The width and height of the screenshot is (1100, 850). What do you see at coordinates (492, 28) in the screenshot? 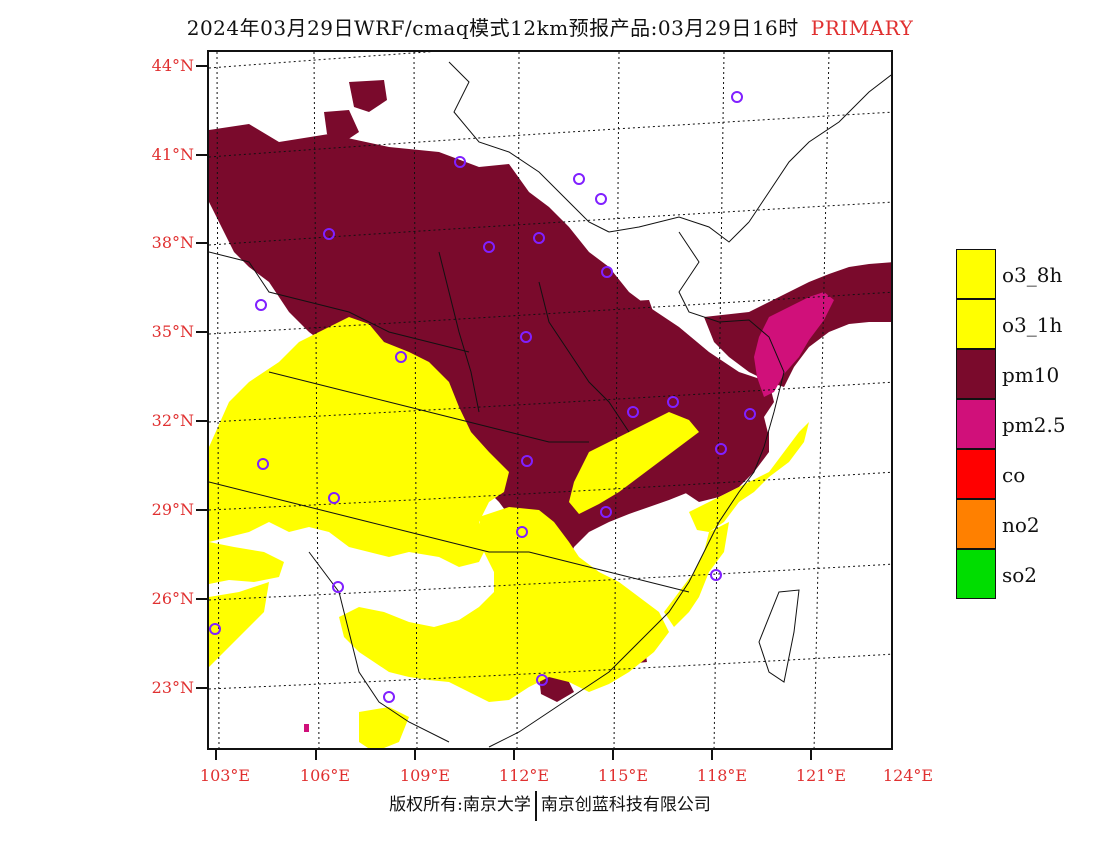
I see `title-text: 2024年03月29日WRF/cmaq模式12km预报产品:03月29日16时` at bounding box center [492, 28].